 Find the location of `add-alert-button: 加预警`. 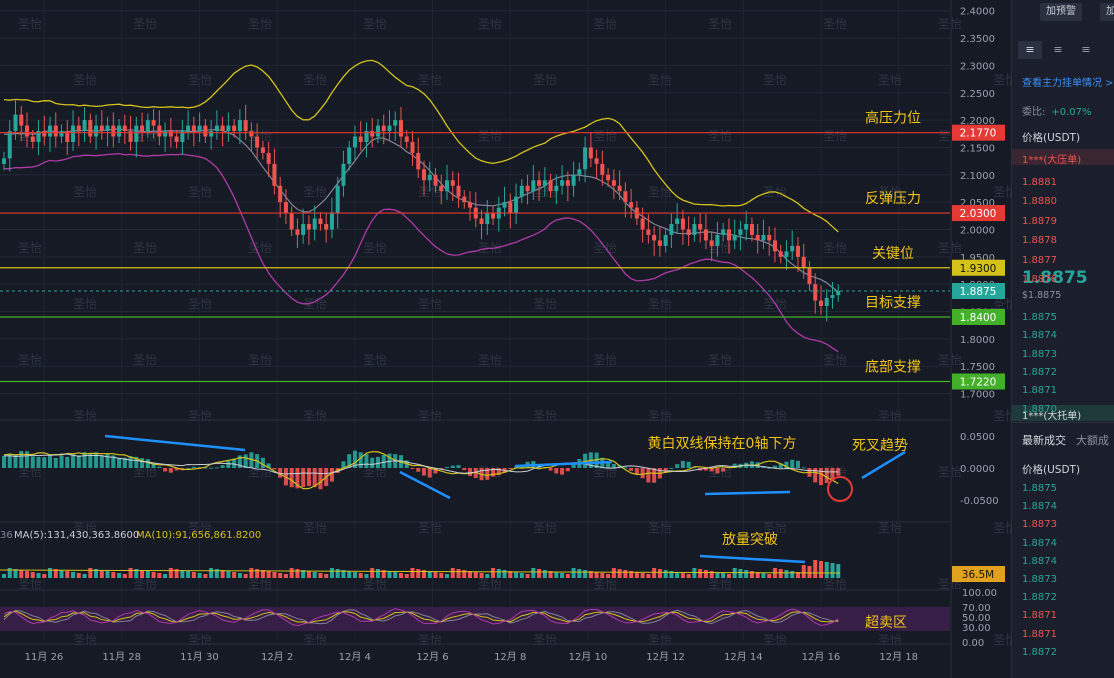

add-alert-button: 加预警 is located at coordinates (1061, 12).